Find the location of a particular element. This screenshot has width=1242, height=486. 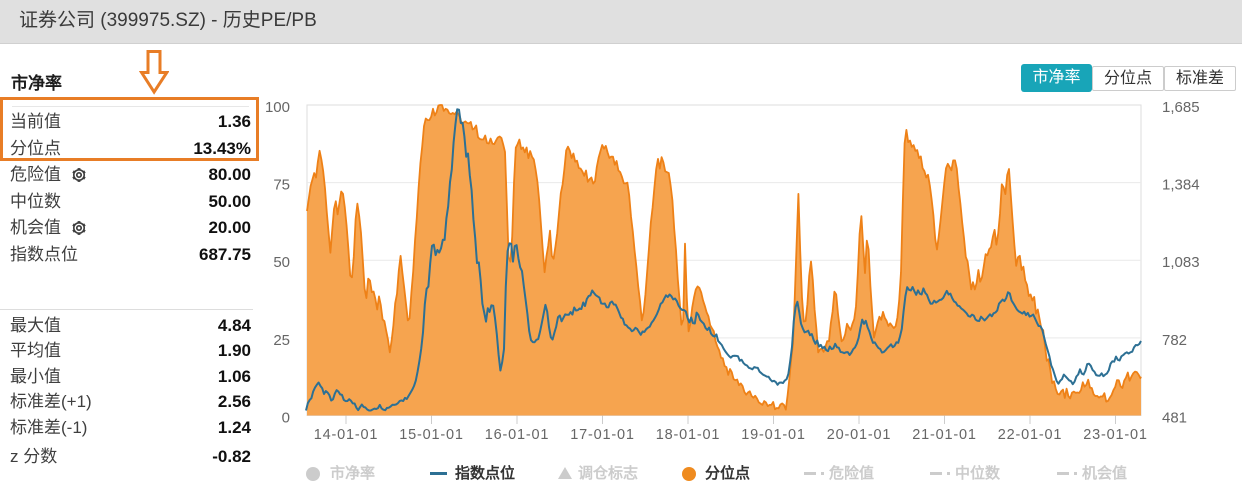

svg-text: 19-01-01 is located at coordinates (773, 435).